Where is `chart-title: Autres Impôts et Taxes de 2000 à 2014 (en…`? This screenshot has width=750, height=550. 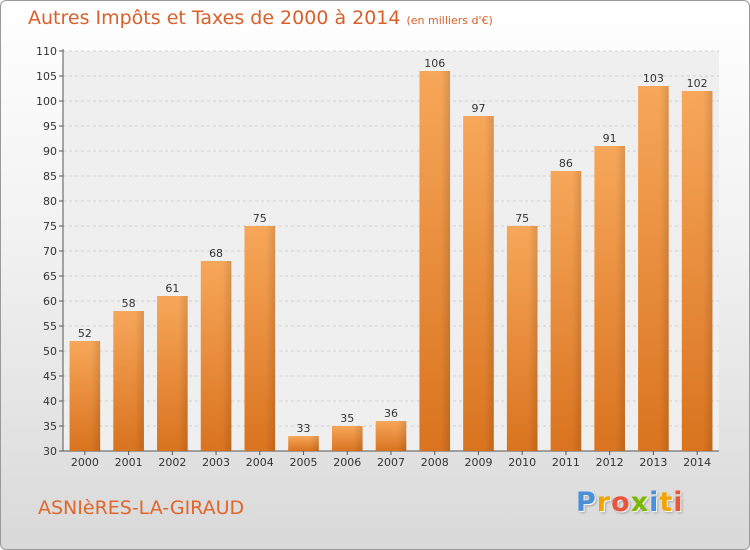
chart-title: Autres Impôts et Taxes de 2000 à 2014 (en… is located at coordinates (260, 18).